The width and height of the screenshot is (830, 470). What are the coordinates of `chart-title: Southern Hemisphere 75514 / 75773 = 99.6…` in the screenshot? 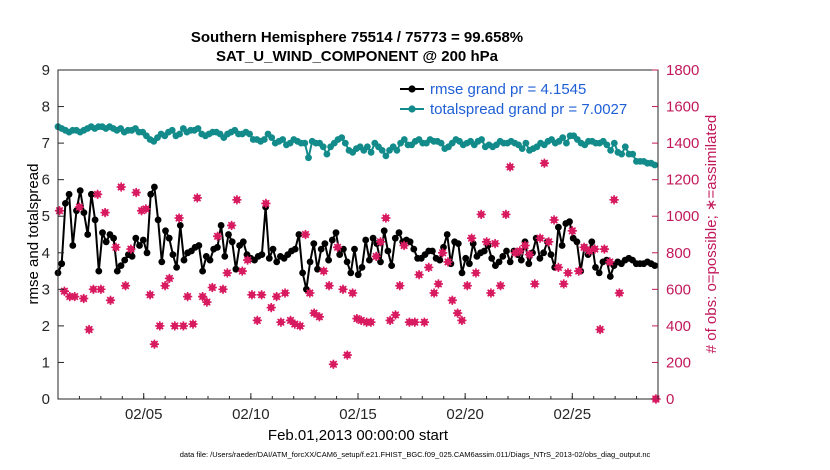 It's located at (357, 37).